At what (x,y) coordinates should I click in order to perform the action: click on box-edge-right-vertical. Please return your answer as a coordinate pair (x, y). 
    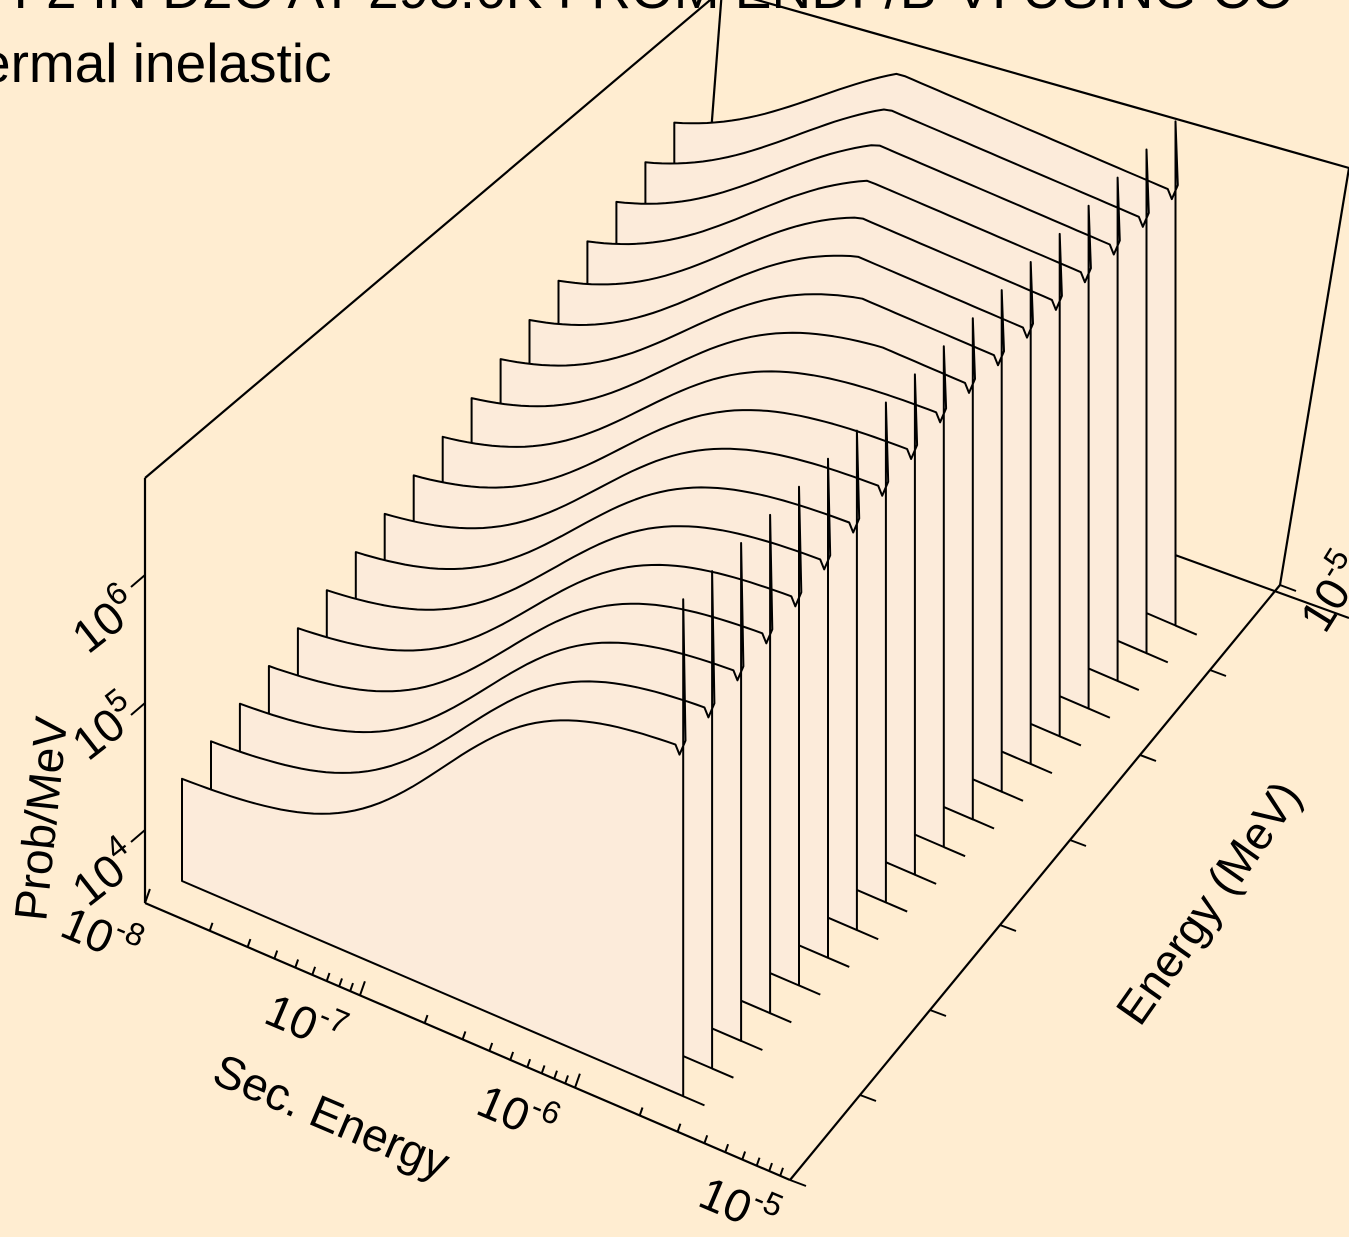
    Looking at the image, I should click on (1313, 376).